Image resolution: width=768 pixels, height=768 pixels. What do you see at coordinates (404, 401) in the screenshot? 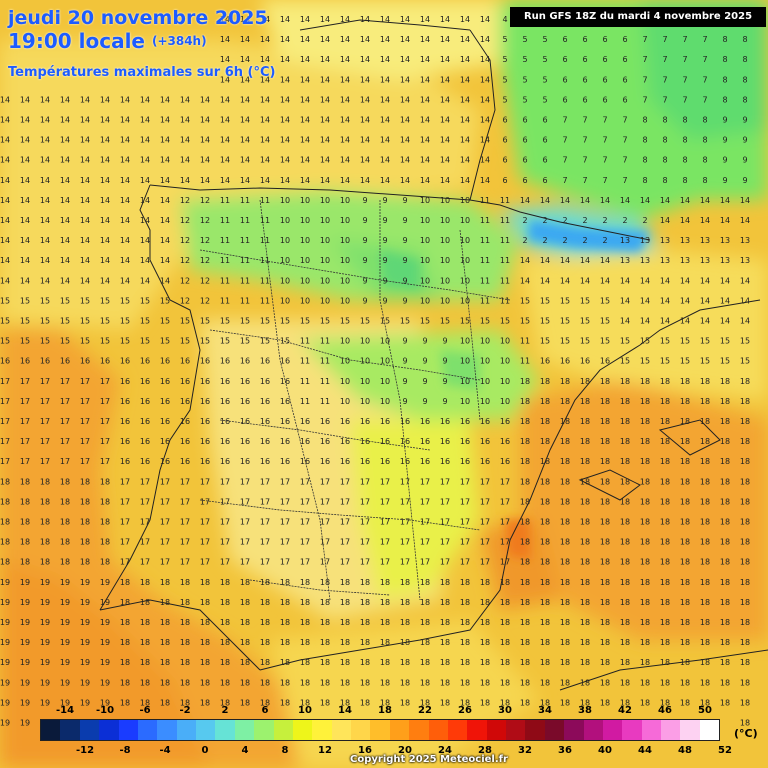
I see `grid-value: 9` at bounding box center [404, 401].